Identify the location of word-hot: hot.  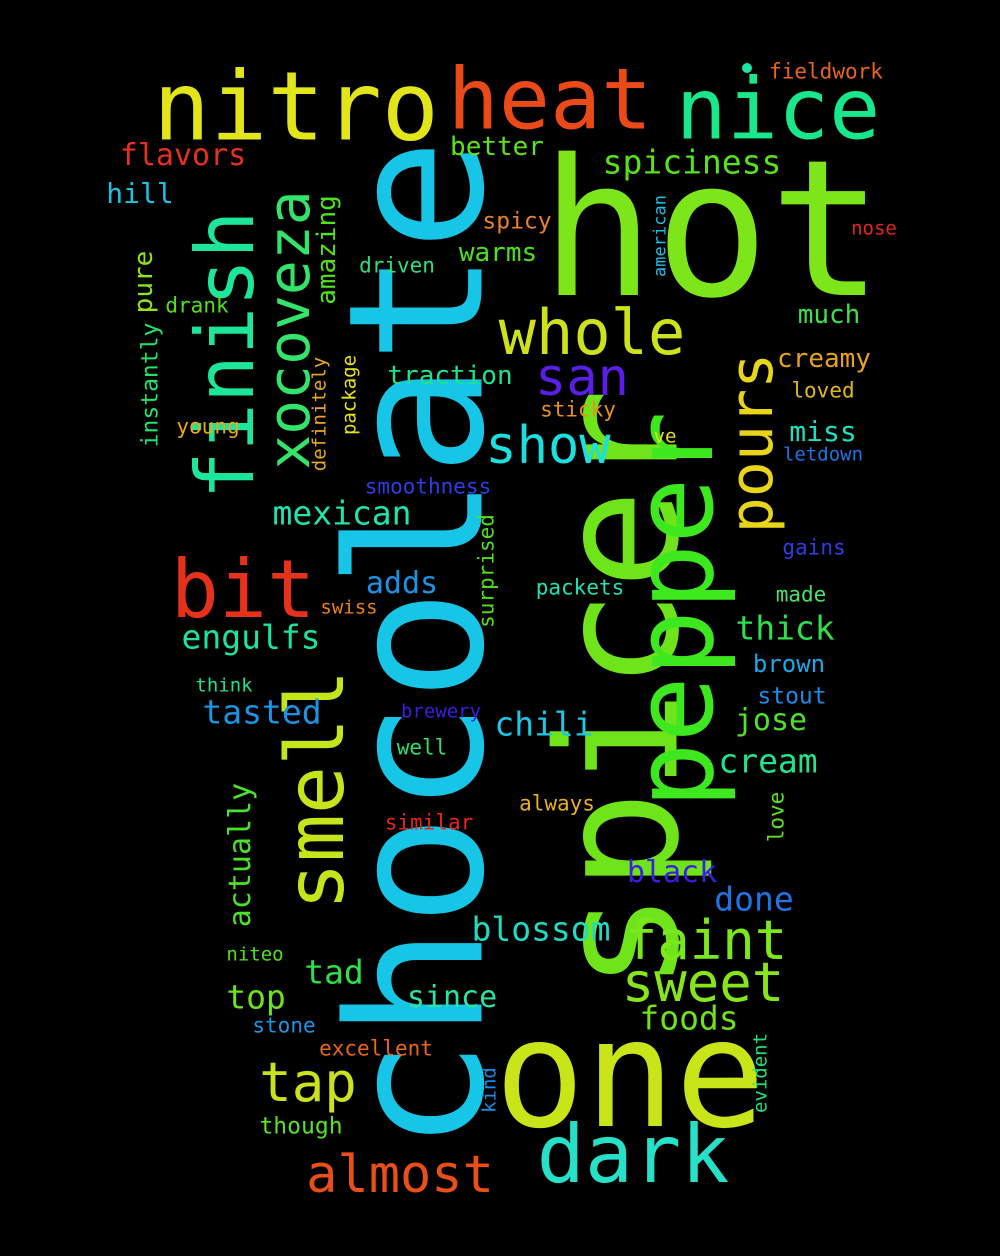
(712, 229).